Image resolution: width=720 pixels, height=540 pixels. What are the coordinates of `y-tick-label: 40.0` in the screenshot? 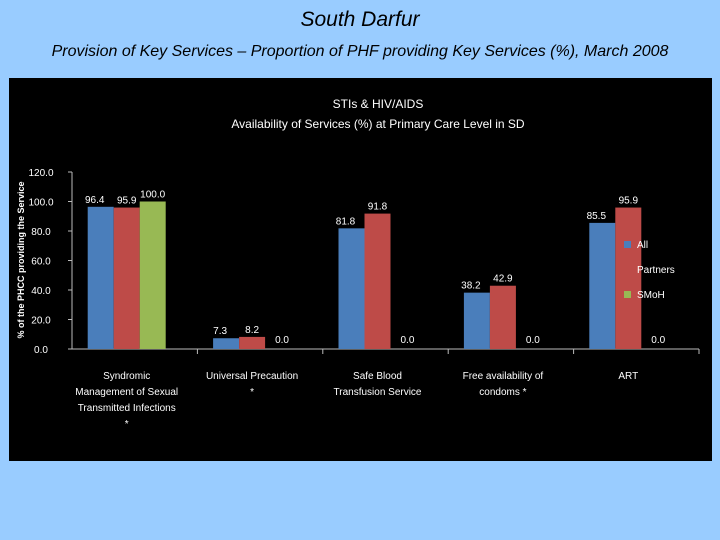 It's located at (41, 291).